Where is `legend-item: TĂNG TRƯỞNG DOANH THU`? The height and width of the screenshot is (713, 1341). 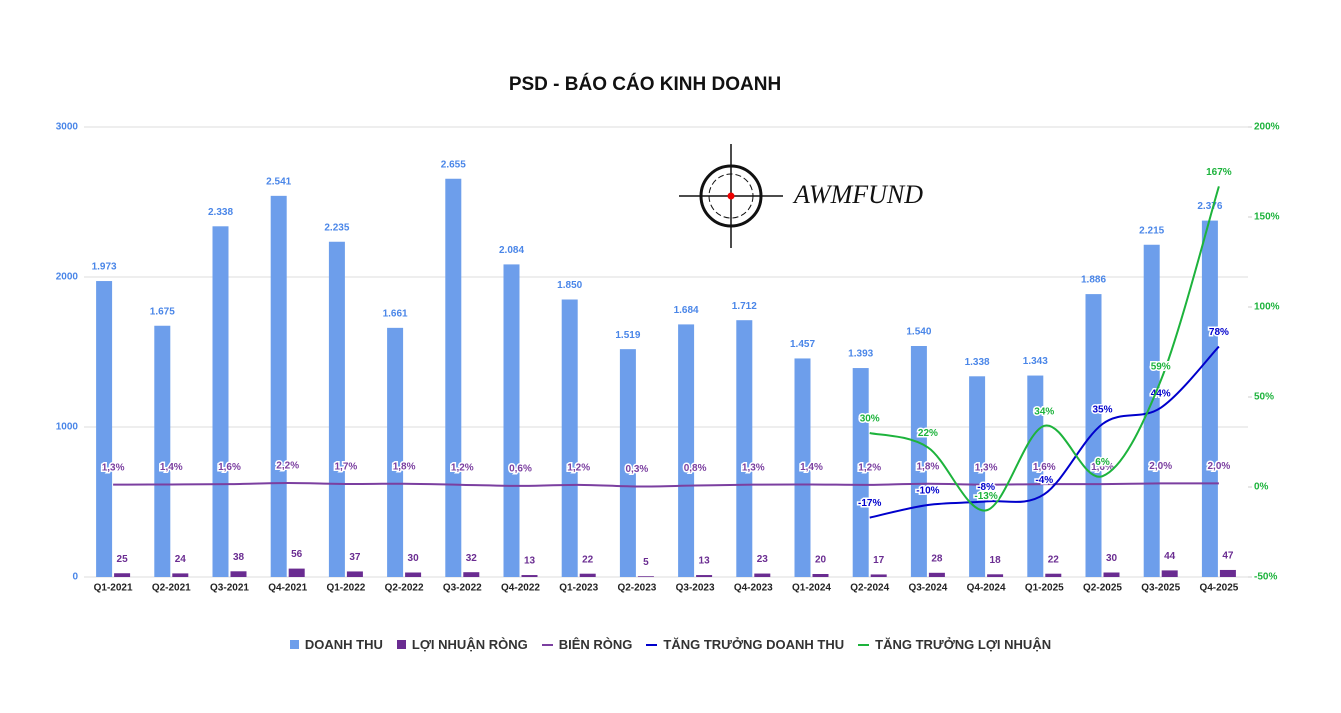
legend-item: TĂNG TRƯỞNG DOANH THU is located at coordinates (745, 644).